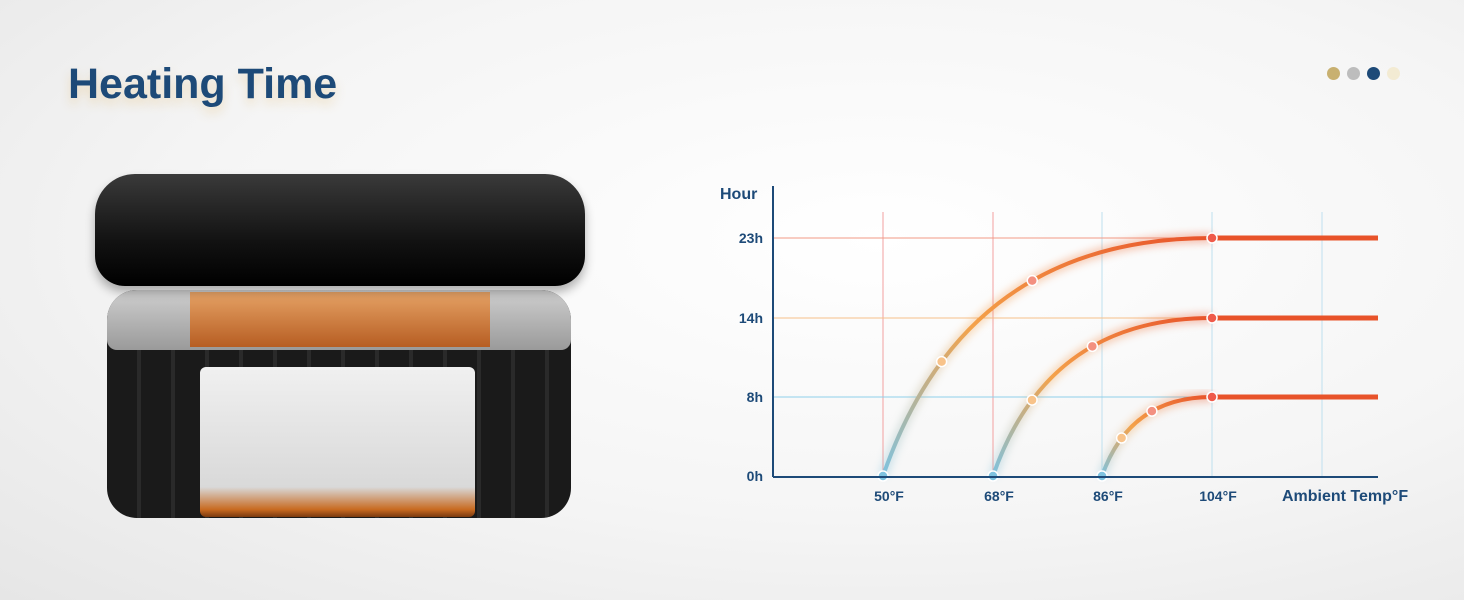  I want to click on tub-lid, so click(340, 230).